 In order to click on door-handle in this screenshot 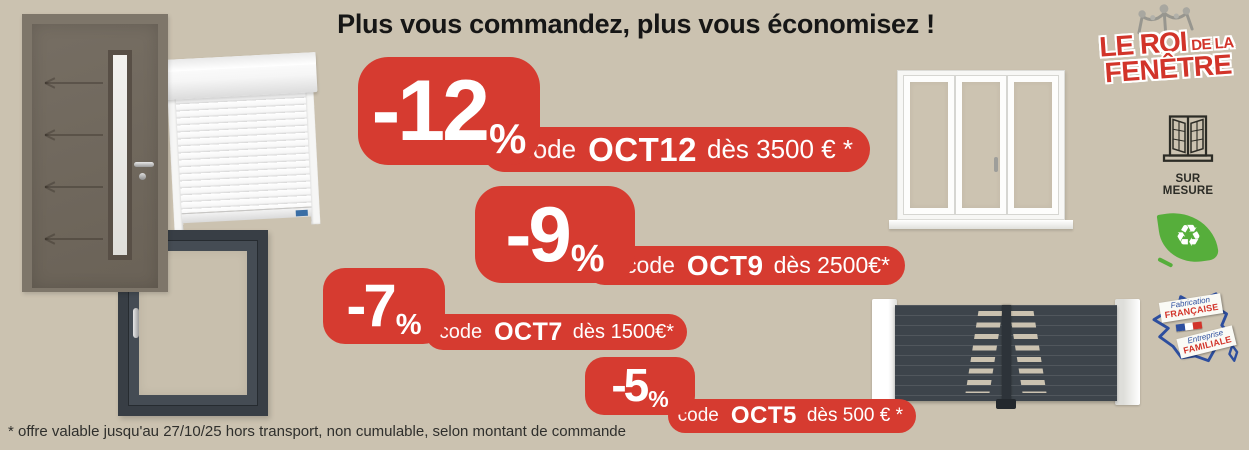, I will do `click(144, 164)`.